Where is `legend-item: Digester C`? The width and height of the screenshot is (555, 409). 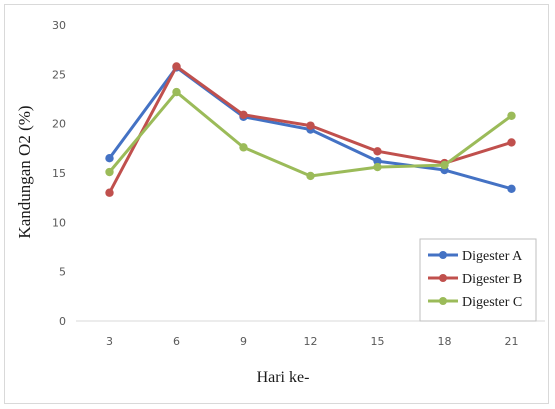 legend-item: Digester C is located at coordinates (475, 302).